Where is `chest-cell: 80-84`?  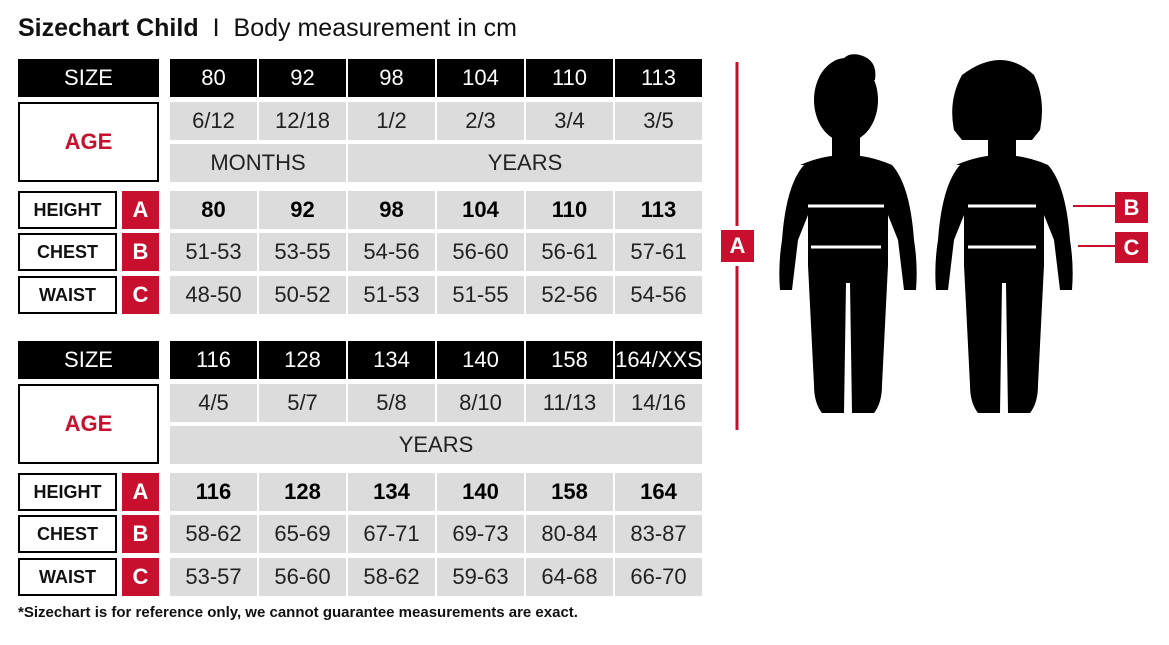
chest-cell: 80-84 is located at coordinates (569, 534).